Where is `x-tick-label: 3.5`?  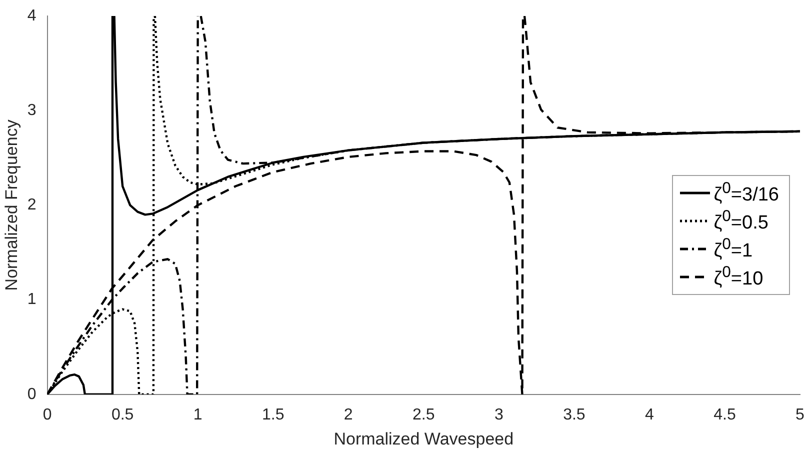
x-tick-label: 3.5 is located at coordinates (574, 415).